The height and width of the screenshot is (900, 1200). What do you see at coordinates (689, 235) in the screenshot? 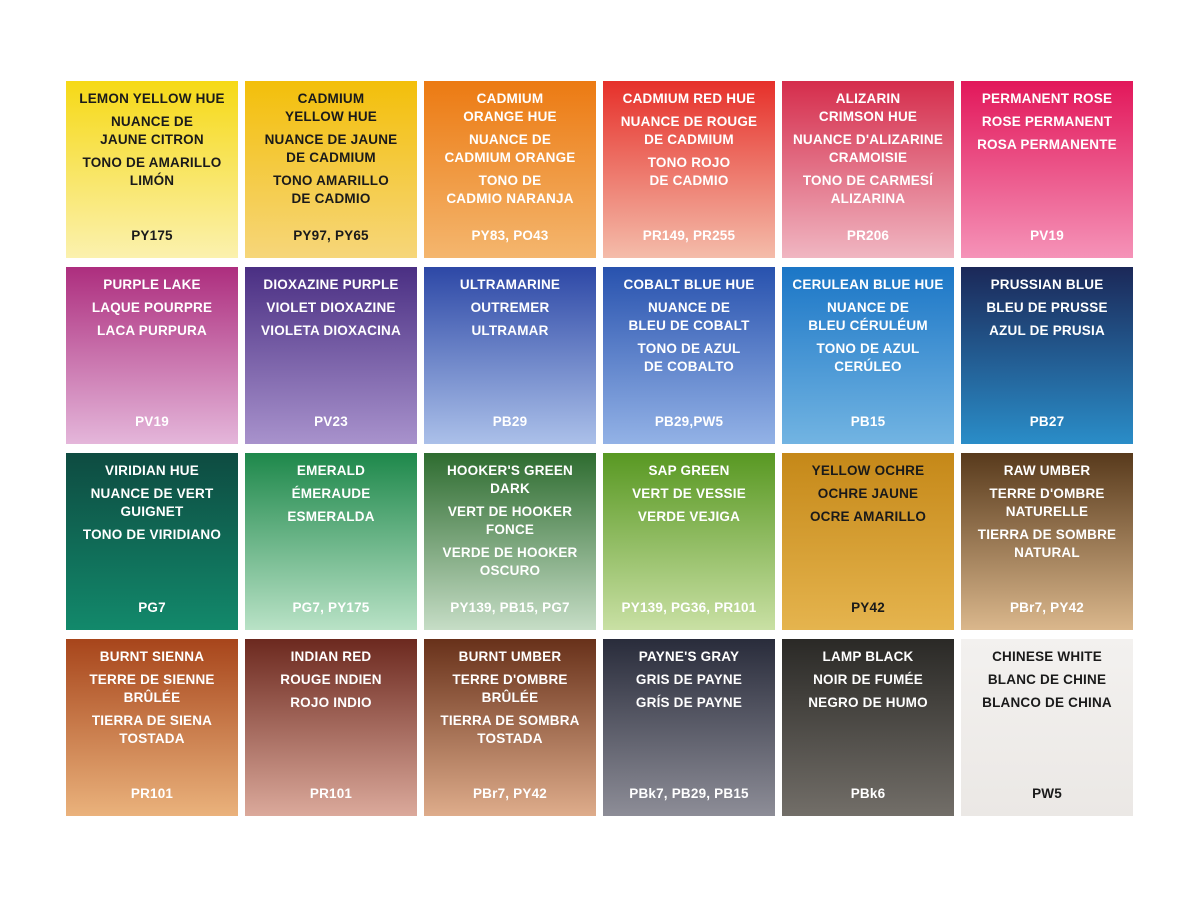
I see `pigment-code: PR149, PR255` at bounding box center [689, 235].